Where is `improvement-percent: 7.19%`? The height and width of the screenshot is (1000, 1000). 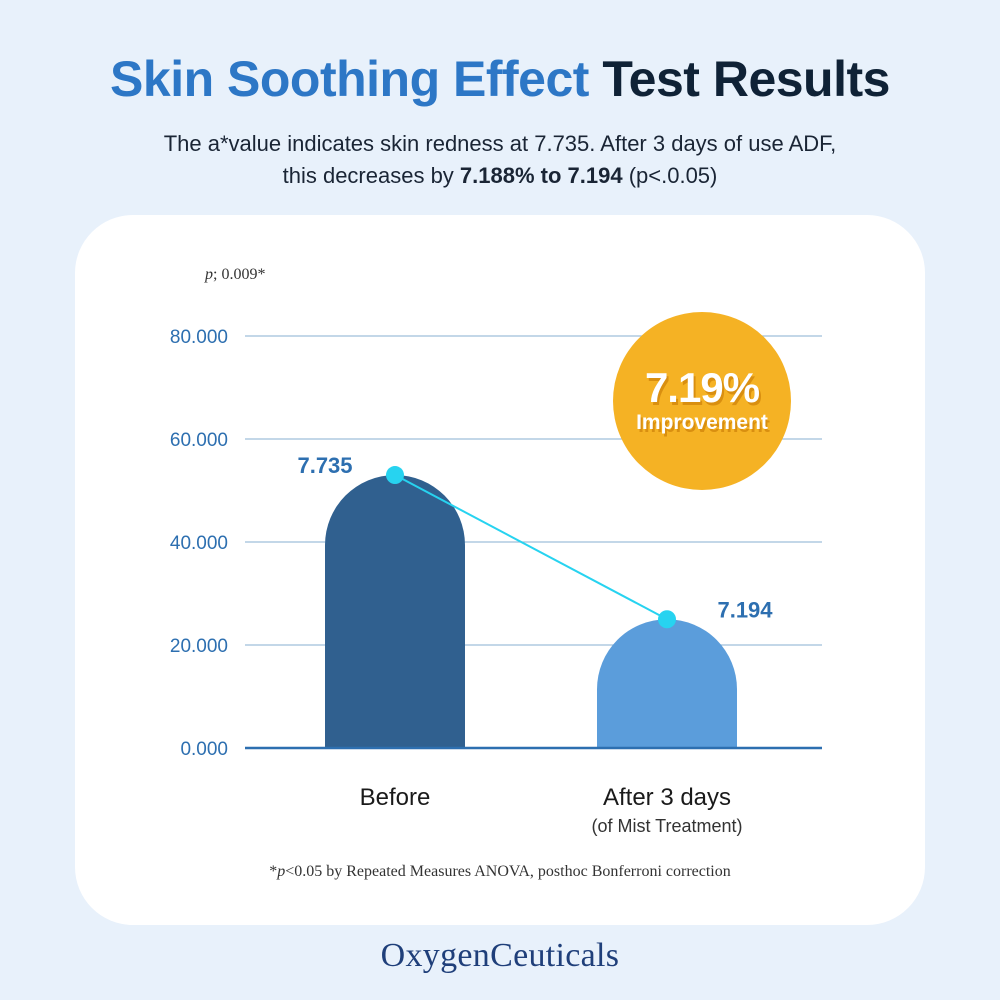 improvement-percent: 7.19% is located at coordinates (702, 387).